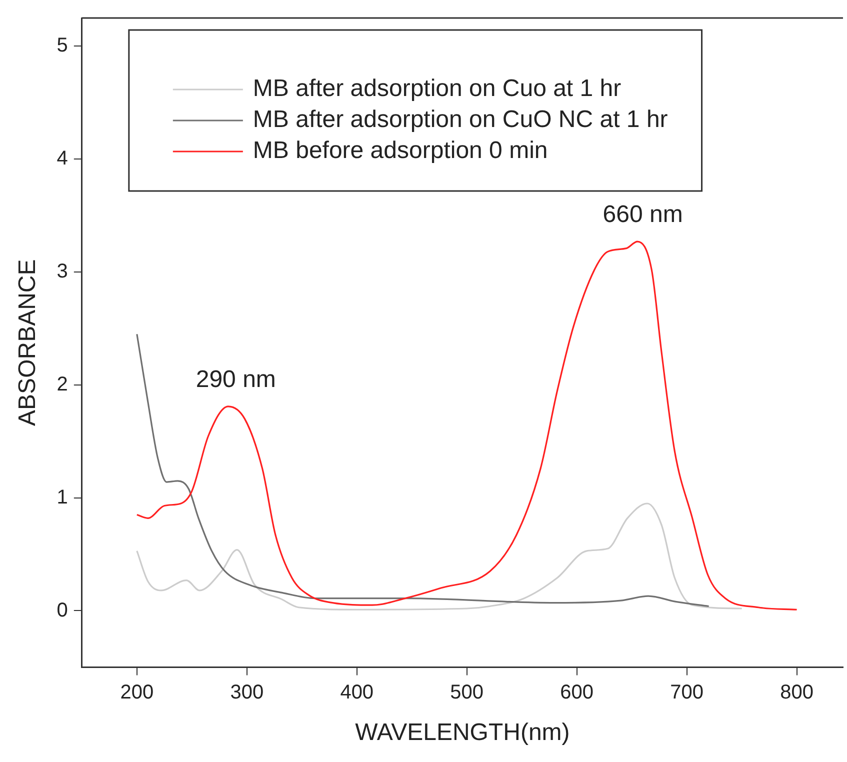 Image resolution: width=847 pixels, height=762 pixels. What do you see at coordinates (247, 693) in the screenshot?
I see `x-tick-label: 300` at bounding box center [247, 693].